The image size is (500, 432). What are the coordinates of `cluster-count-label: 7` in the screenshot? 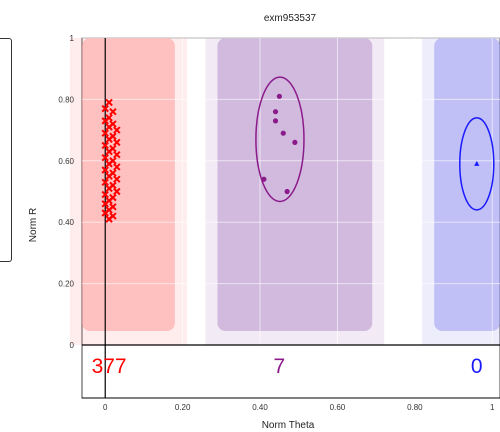 It's located at (280, 366).